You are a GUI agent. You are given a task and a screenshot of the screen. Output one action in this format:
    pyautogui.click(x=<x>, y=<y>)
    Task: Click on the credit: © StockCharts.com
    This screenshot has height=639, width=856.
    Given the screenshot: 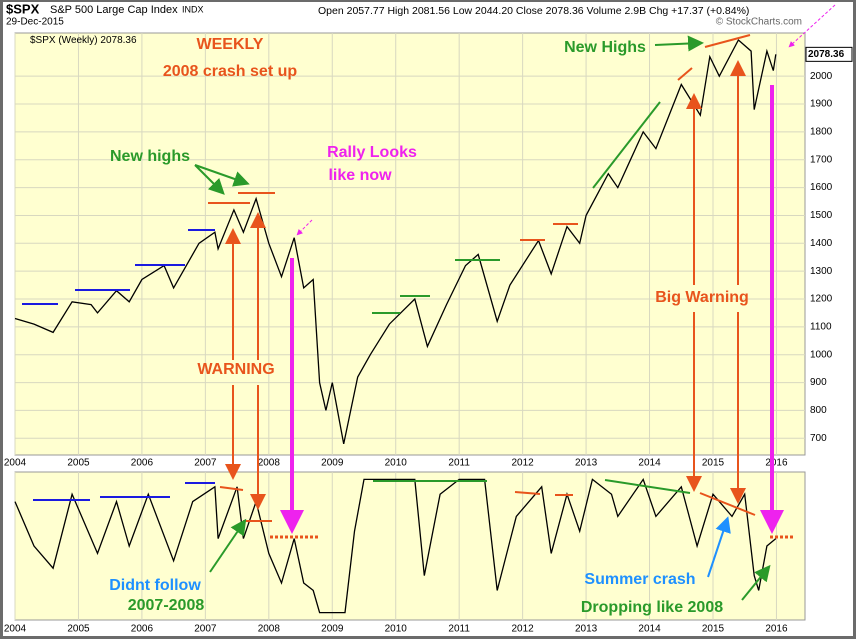 What is the action you would take?
    pyautogui.click(x=759, y=22)
    